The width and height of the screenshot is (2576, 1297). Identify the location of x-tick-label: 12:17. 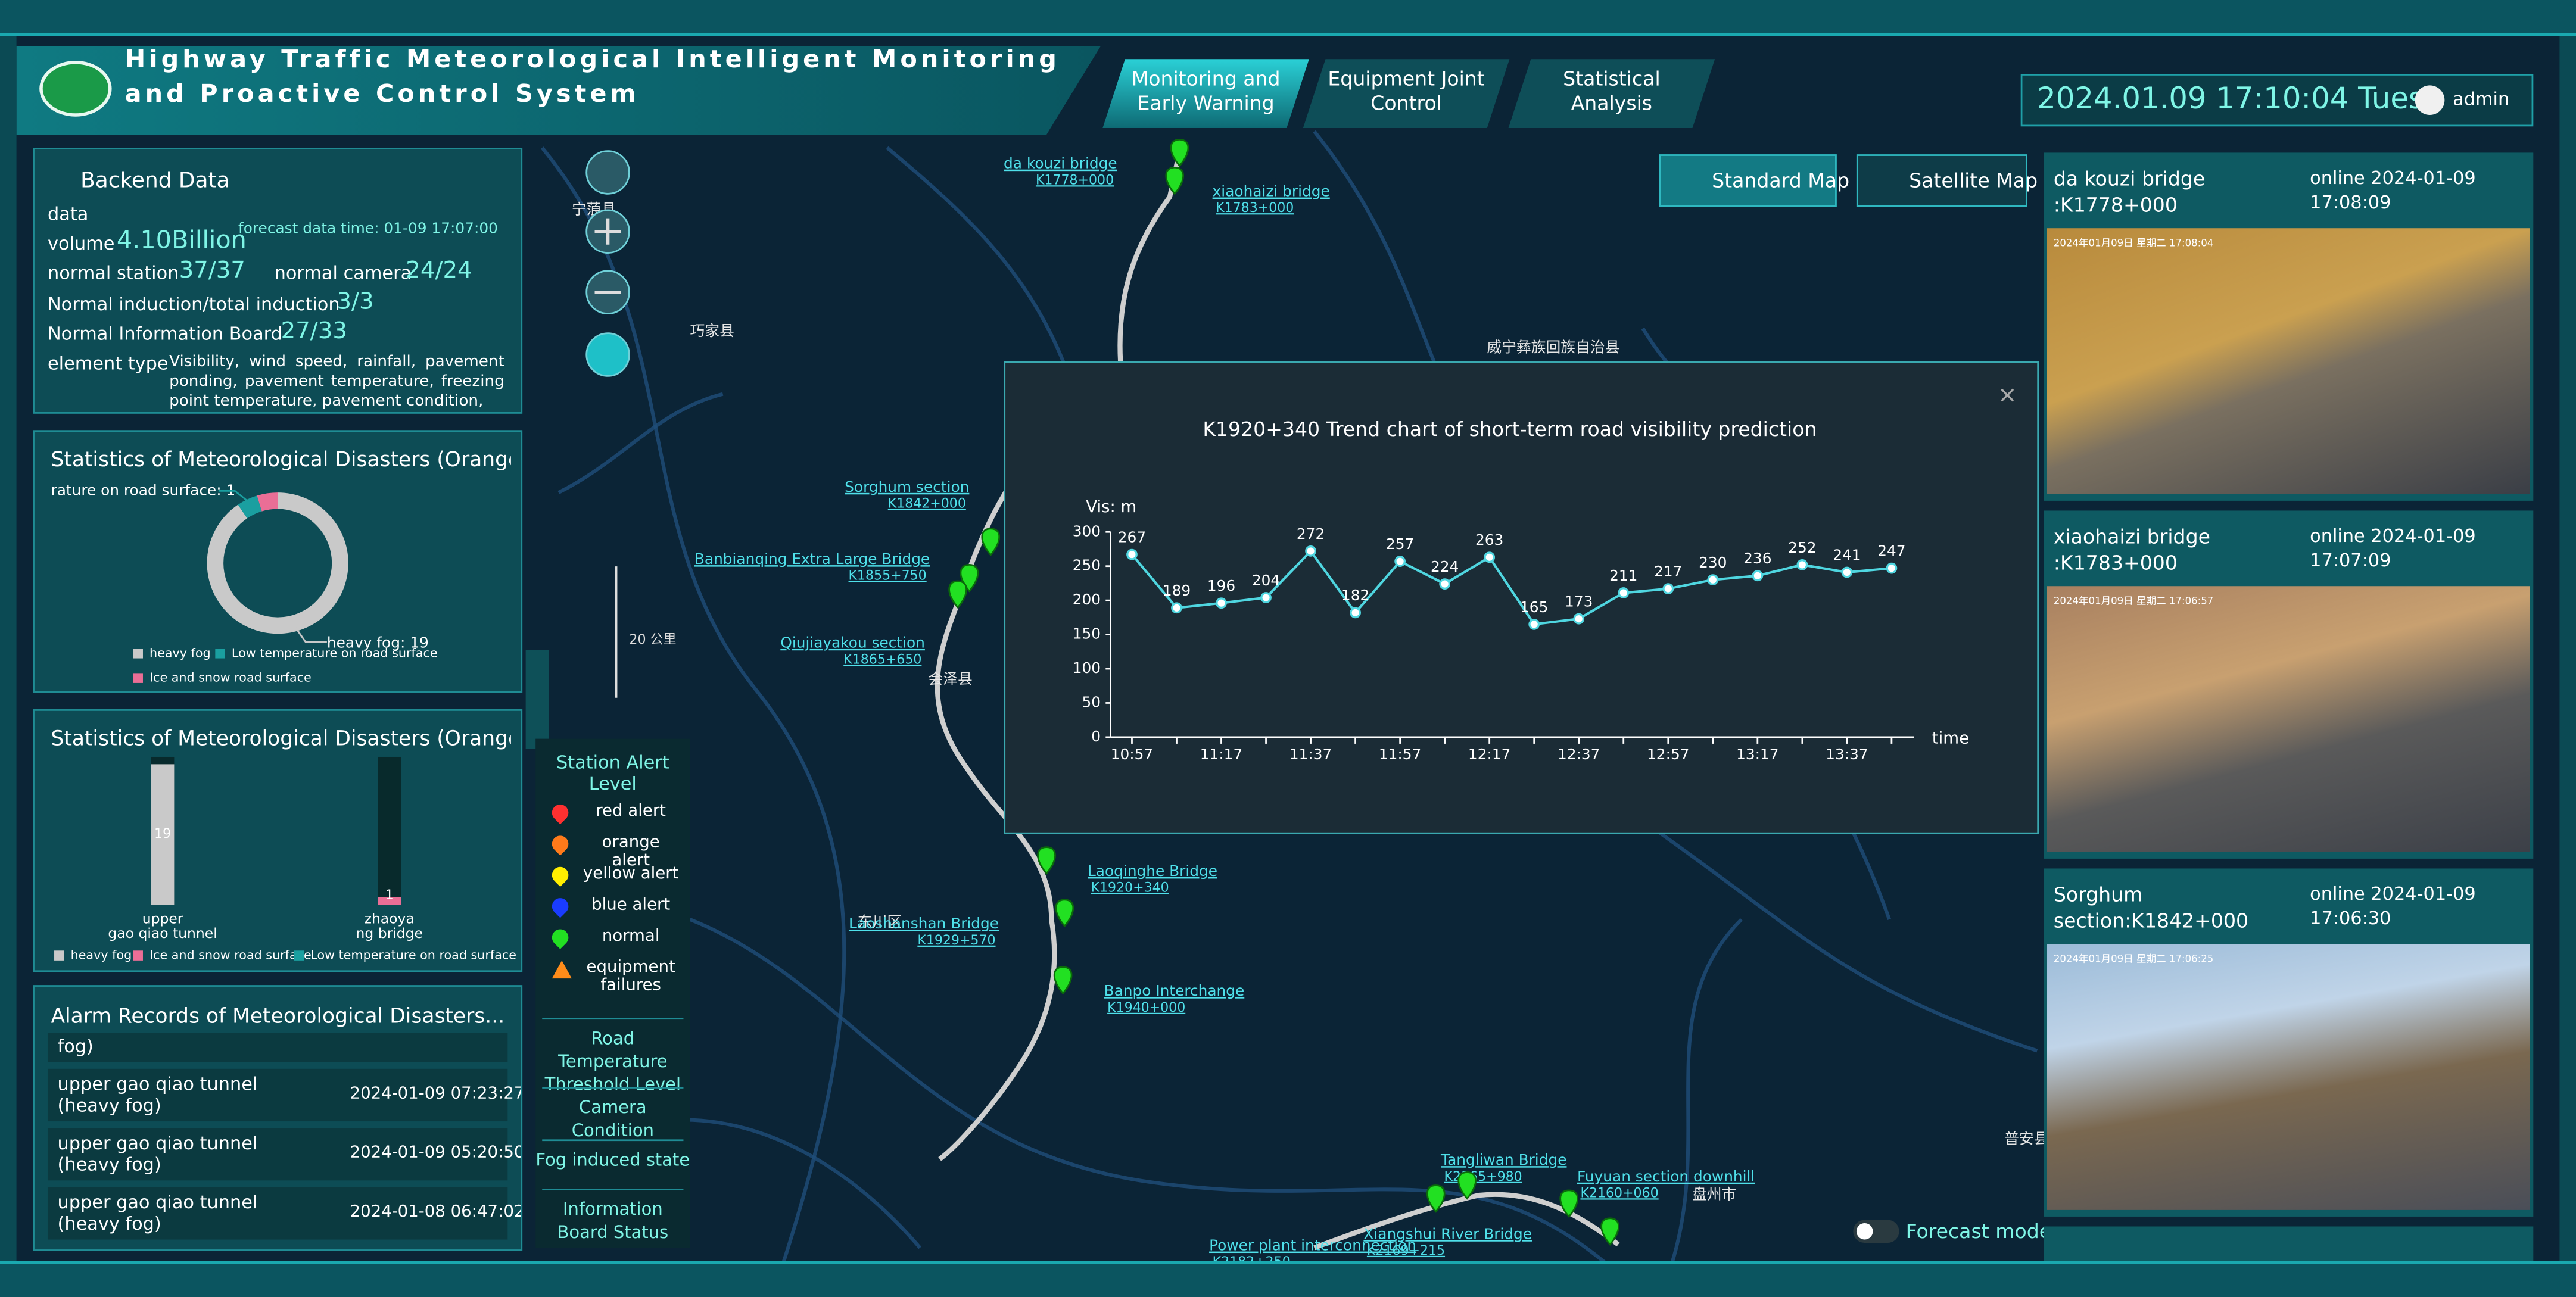
(1489, 754).